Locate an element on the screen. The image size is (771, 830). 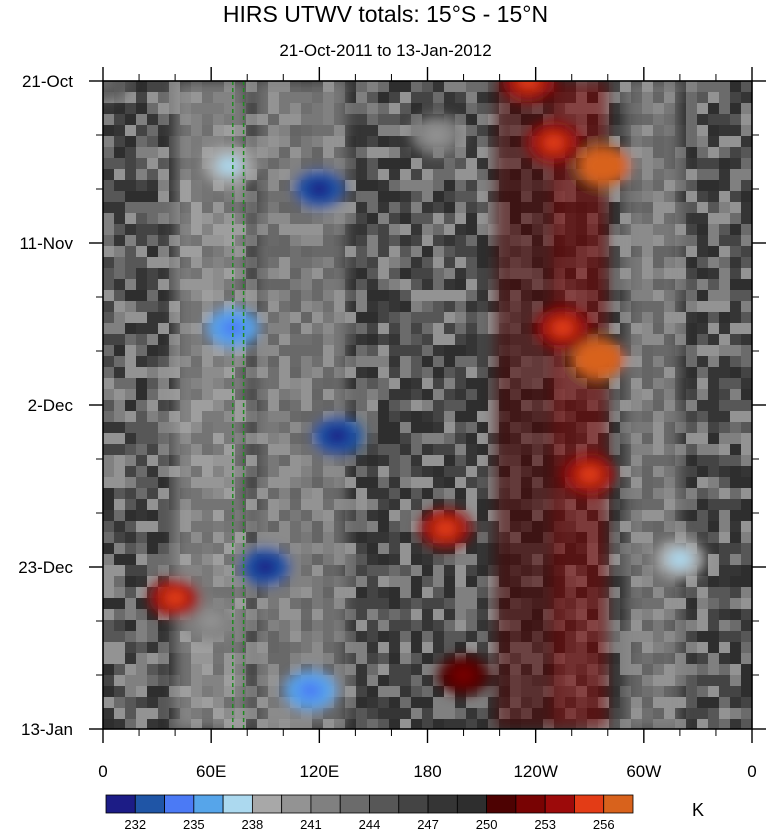
feature-core is located at coordinates (445, 528).